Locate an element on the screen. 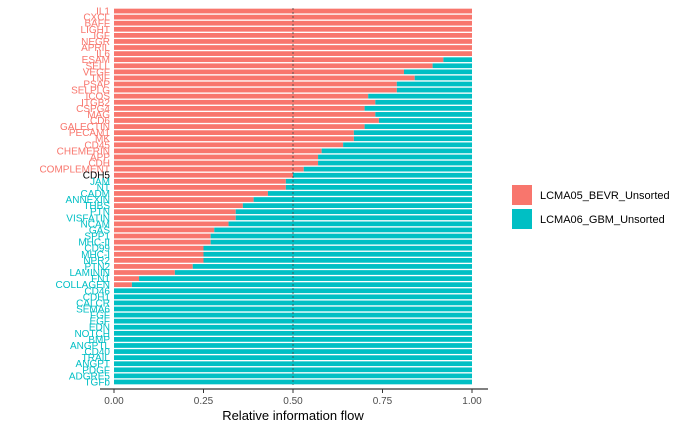 The width and height of the screenshot is (700, 432). y-tick-label: CDH1 is located at coordinates (97, 297).